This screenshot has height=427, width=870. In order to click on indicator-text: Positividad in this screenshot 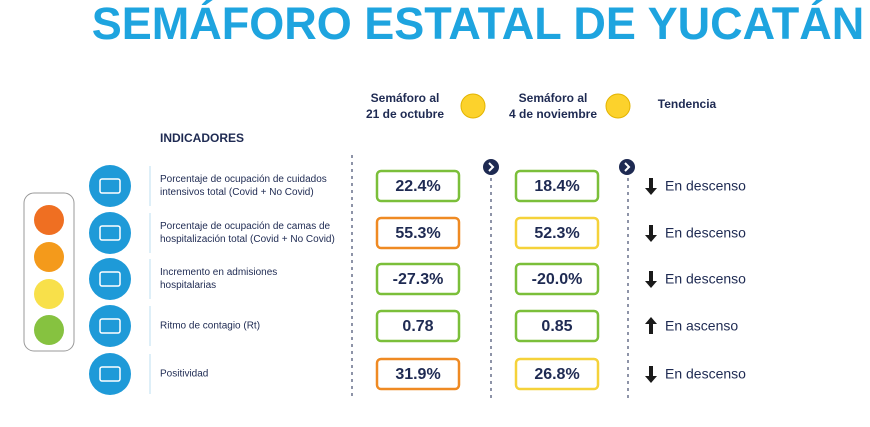, I will do `click(184, 374)`.